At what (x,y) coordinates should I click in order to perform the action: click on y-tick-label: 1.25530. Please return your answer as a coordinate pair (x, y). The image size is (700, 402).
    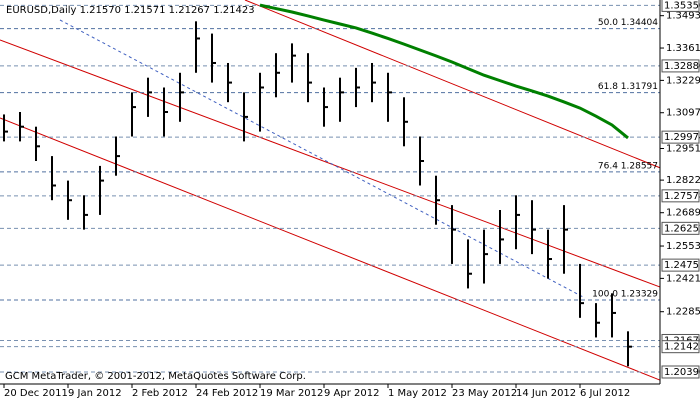
    Looking at the image, I should click on (683, 246).